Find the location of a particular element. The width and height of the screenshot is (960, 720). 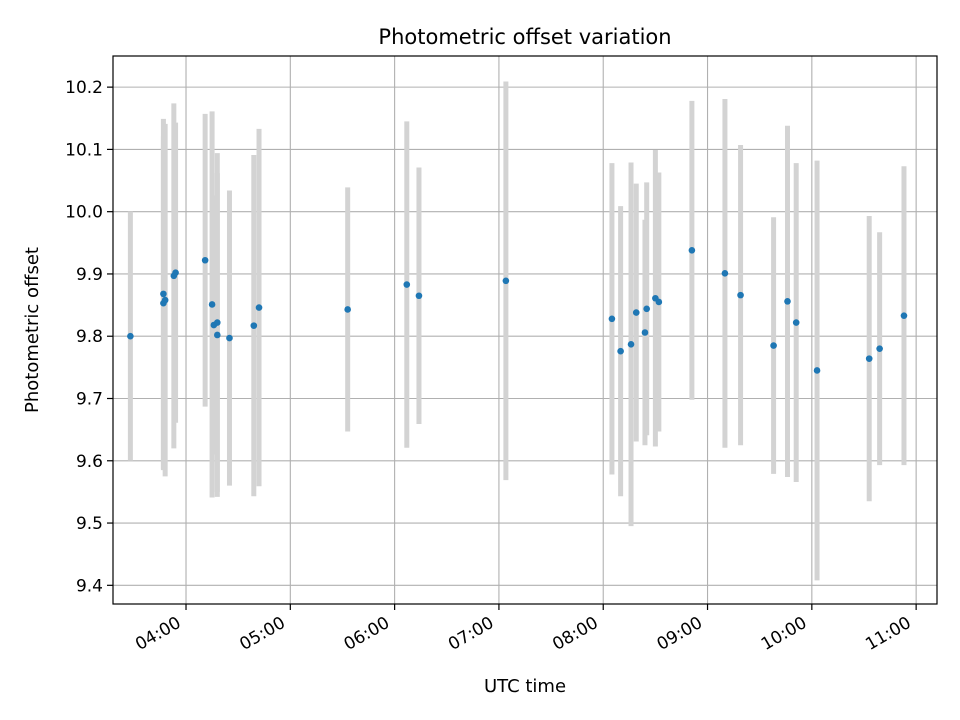

y-tick-label: 9.5 is located at coordinates (89, 524).